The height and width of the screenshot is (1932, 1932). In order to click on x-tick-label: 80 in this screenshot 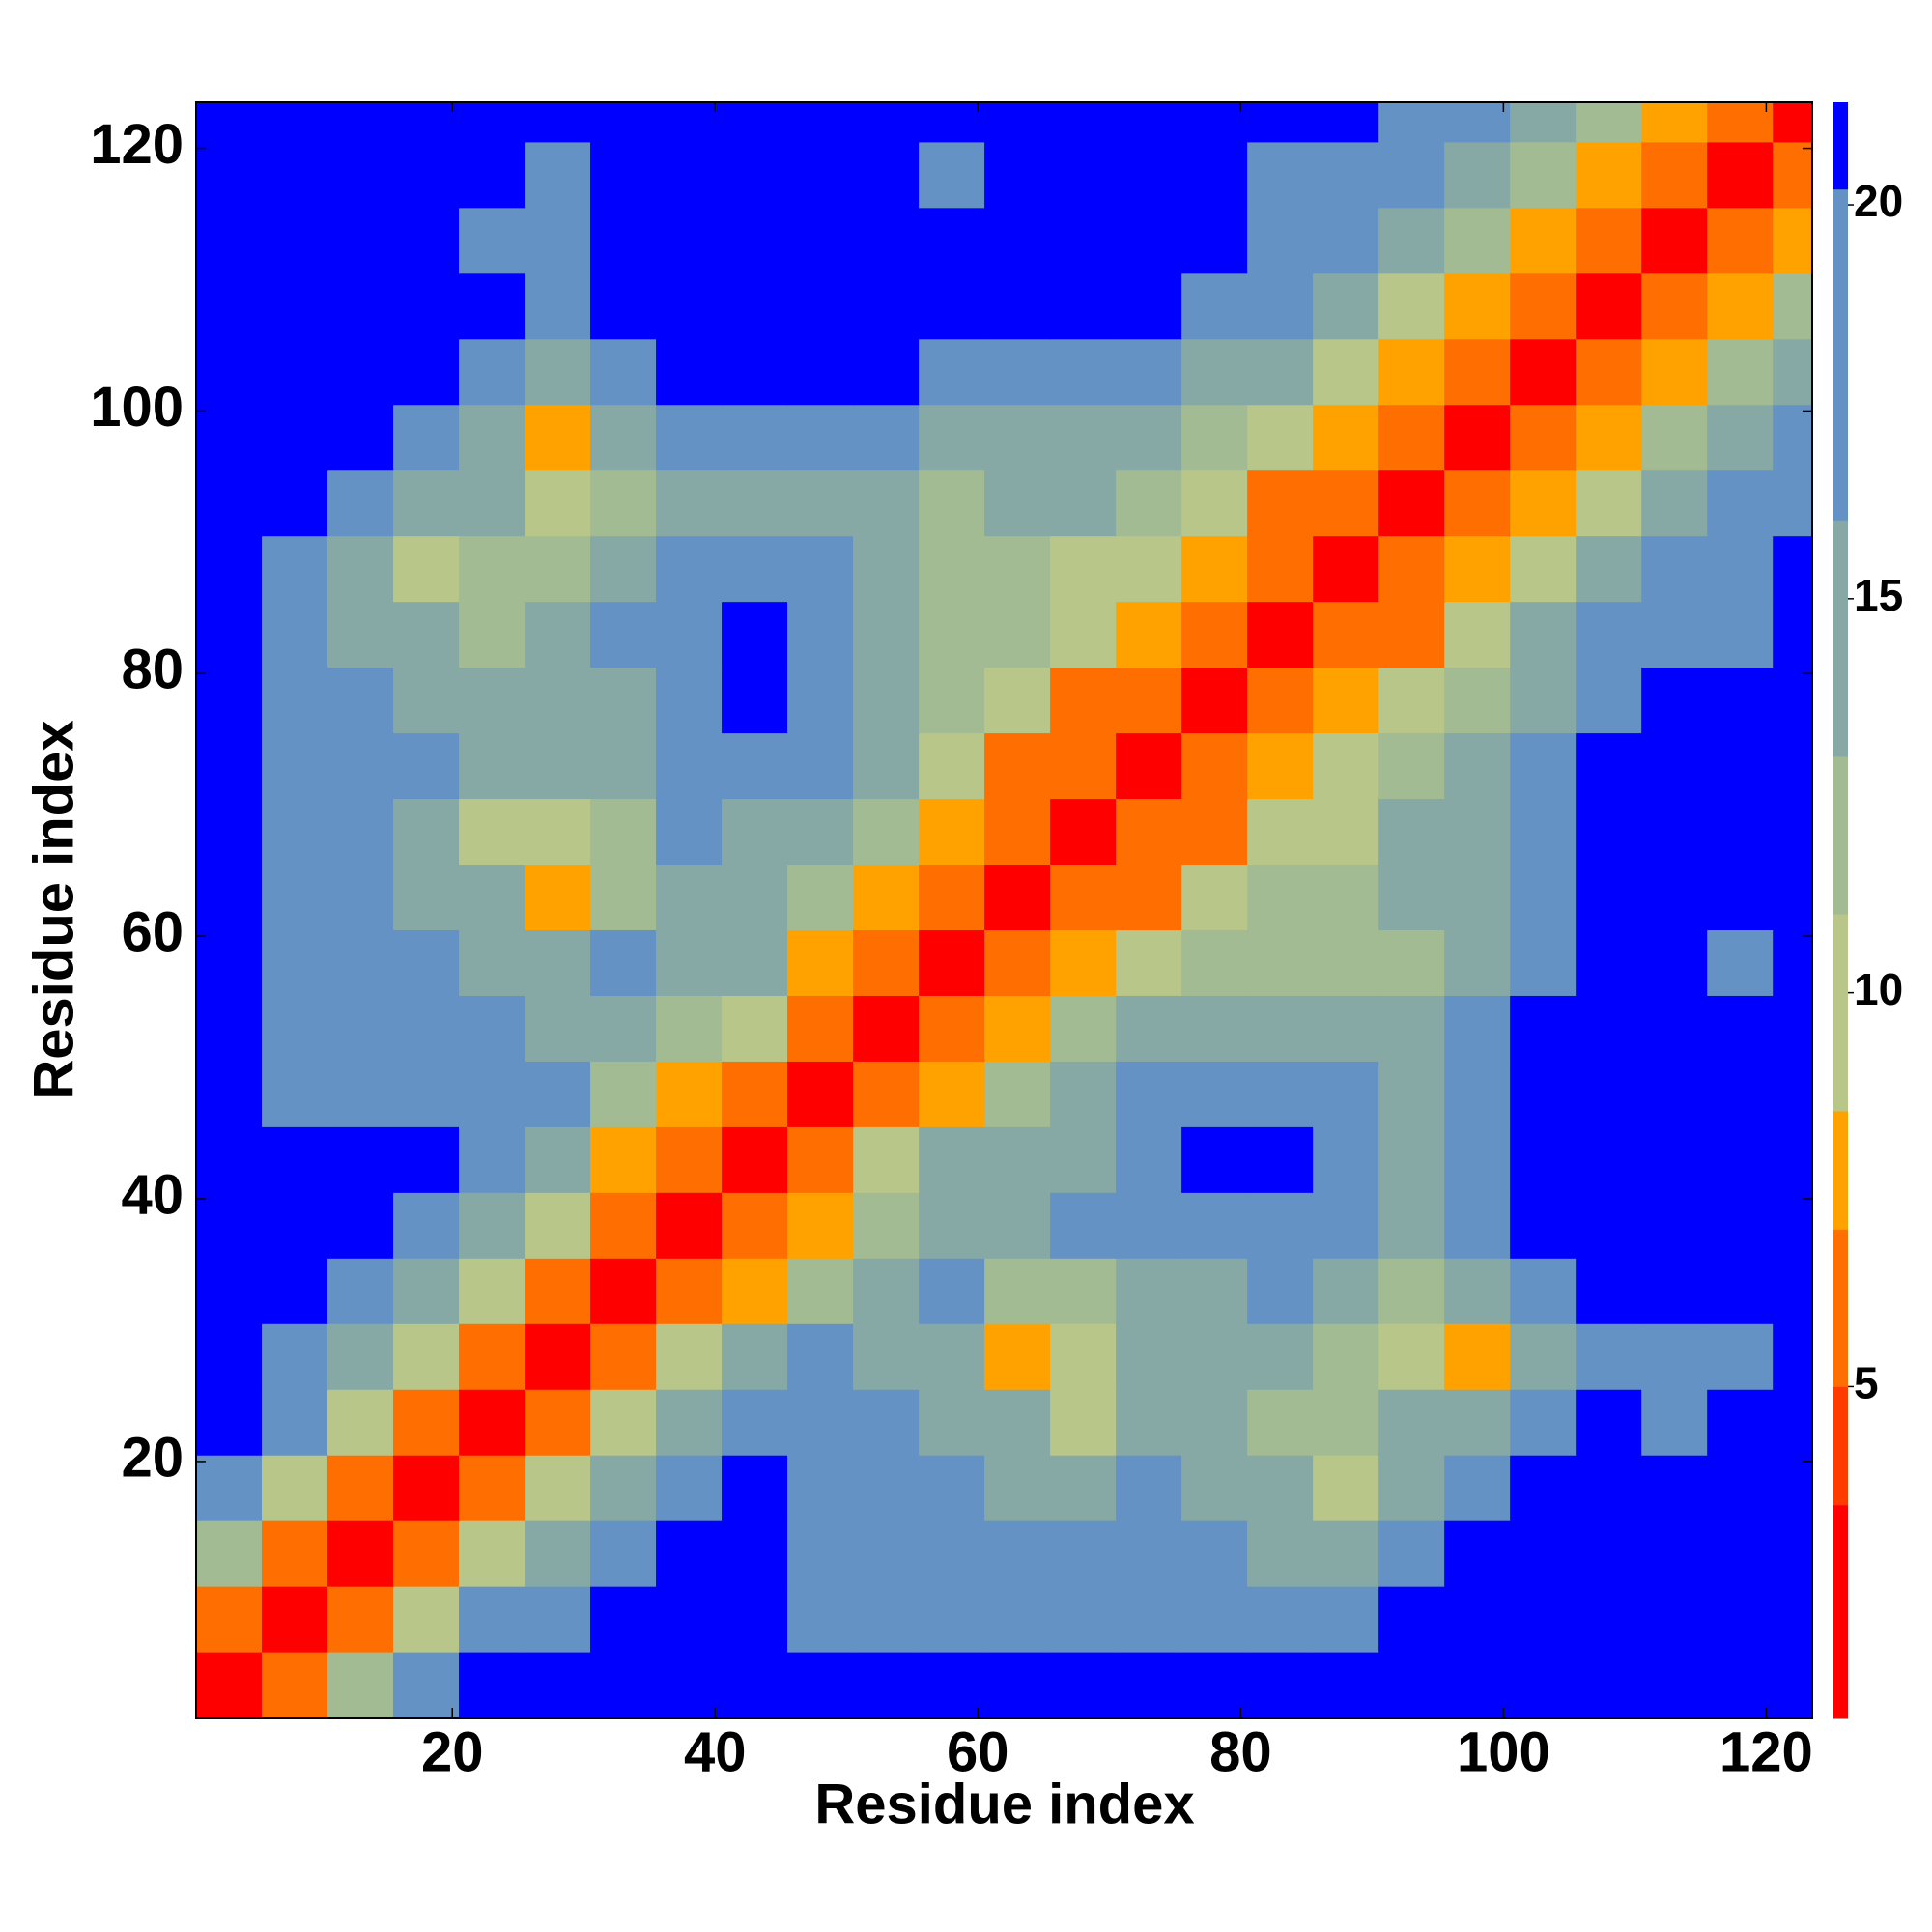, I will do `click(1240, 1751)`.